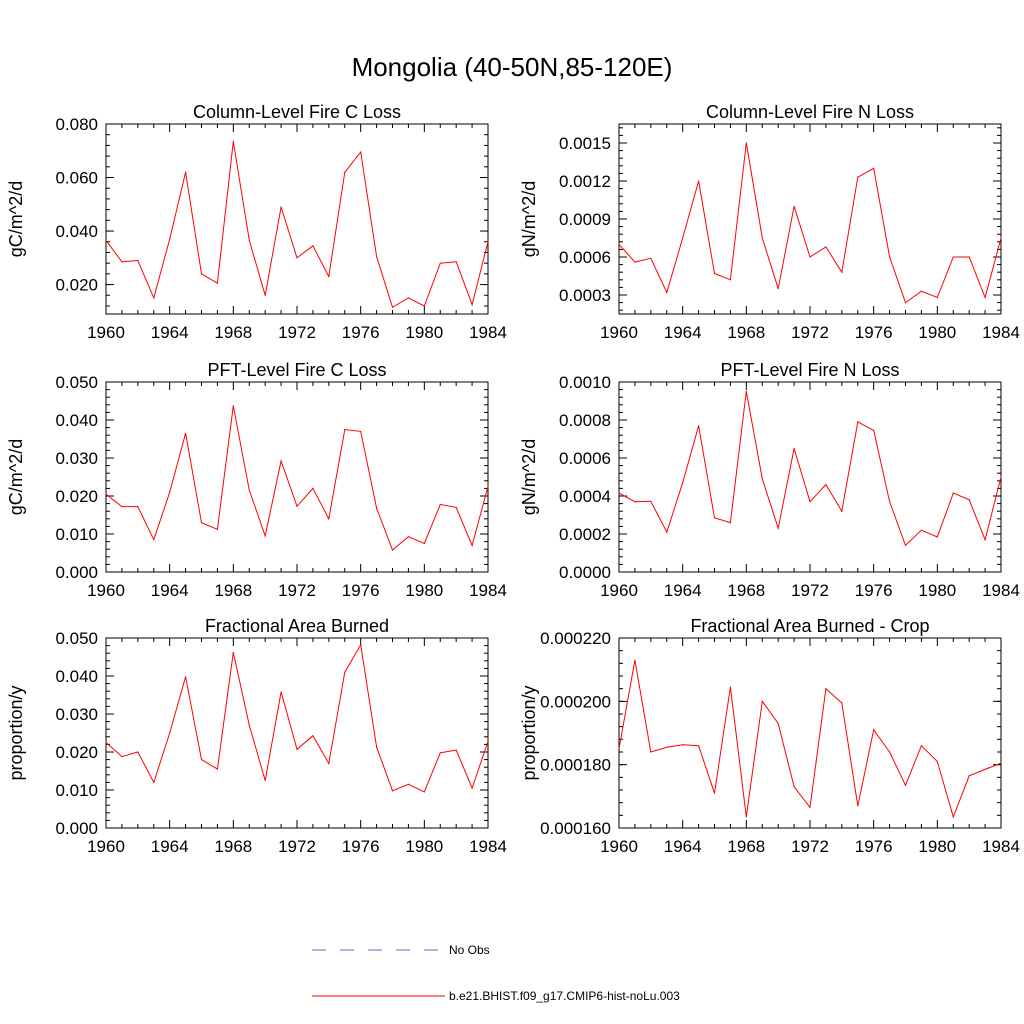 The width and height of the screenshot is (1024, 1024). Describe the element at coordinates (585, 143) in the screenshot. I see `y-tick-label: 0.0015` at that location.